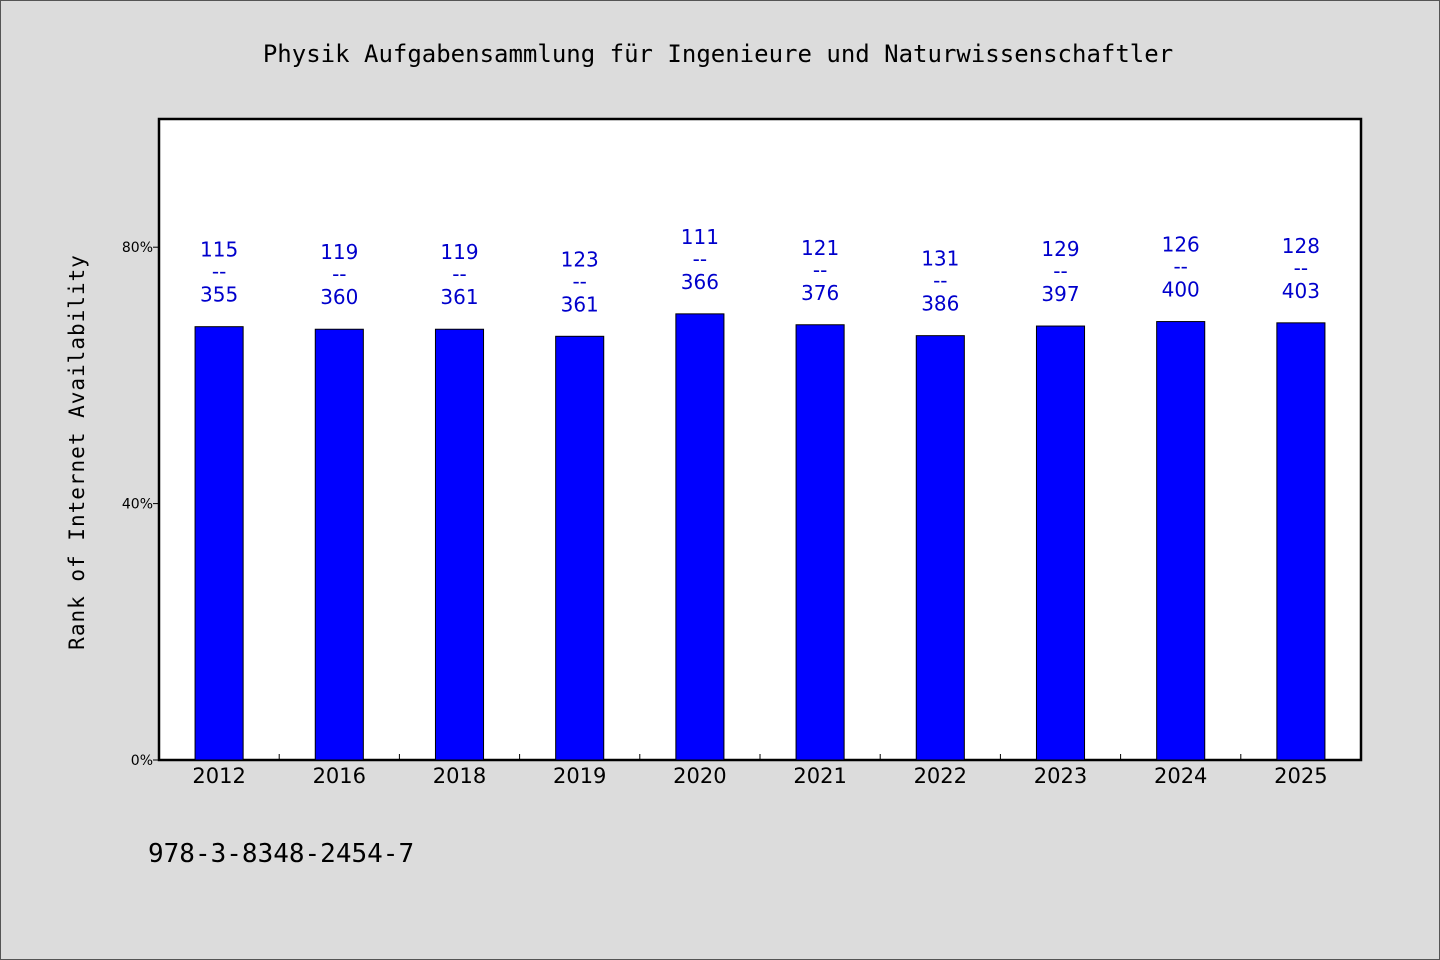 The image size is (1440, 960). I want to click on x-axis: 2012 2016 2018 2019 2020 2021 2022 2023 2024 2025, so click(760, 771).